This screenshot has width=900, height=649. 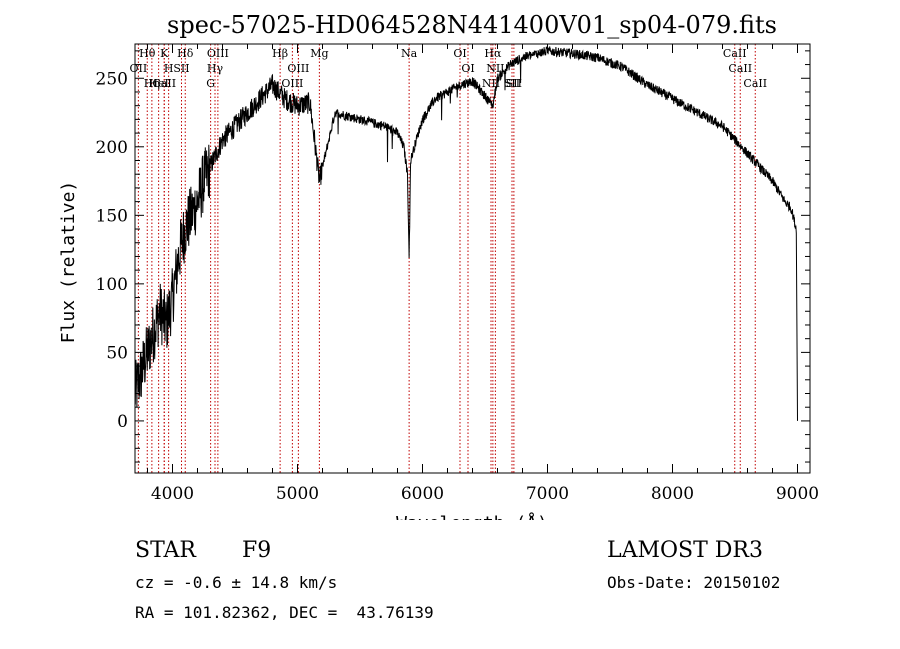 What do you see at coordinates (117, 353) in the screenshot?
I see `y-tick-label: 50` at bounding box center [117, 353].